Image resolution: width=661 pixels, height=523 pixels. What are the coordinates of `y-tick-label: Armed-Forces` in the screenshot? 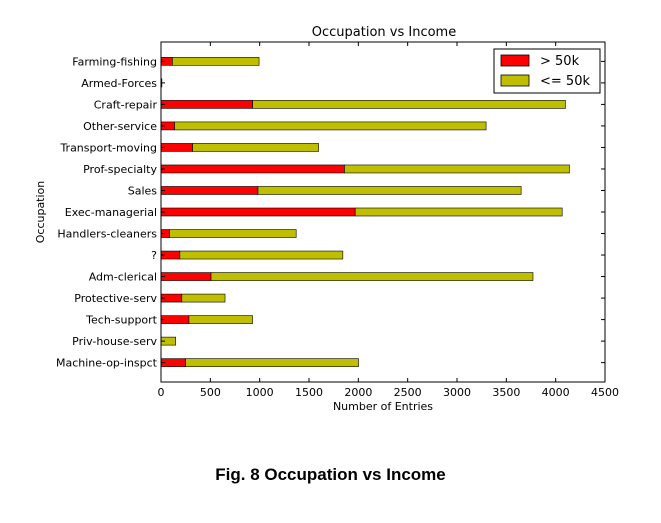 It's located at (119, 83).